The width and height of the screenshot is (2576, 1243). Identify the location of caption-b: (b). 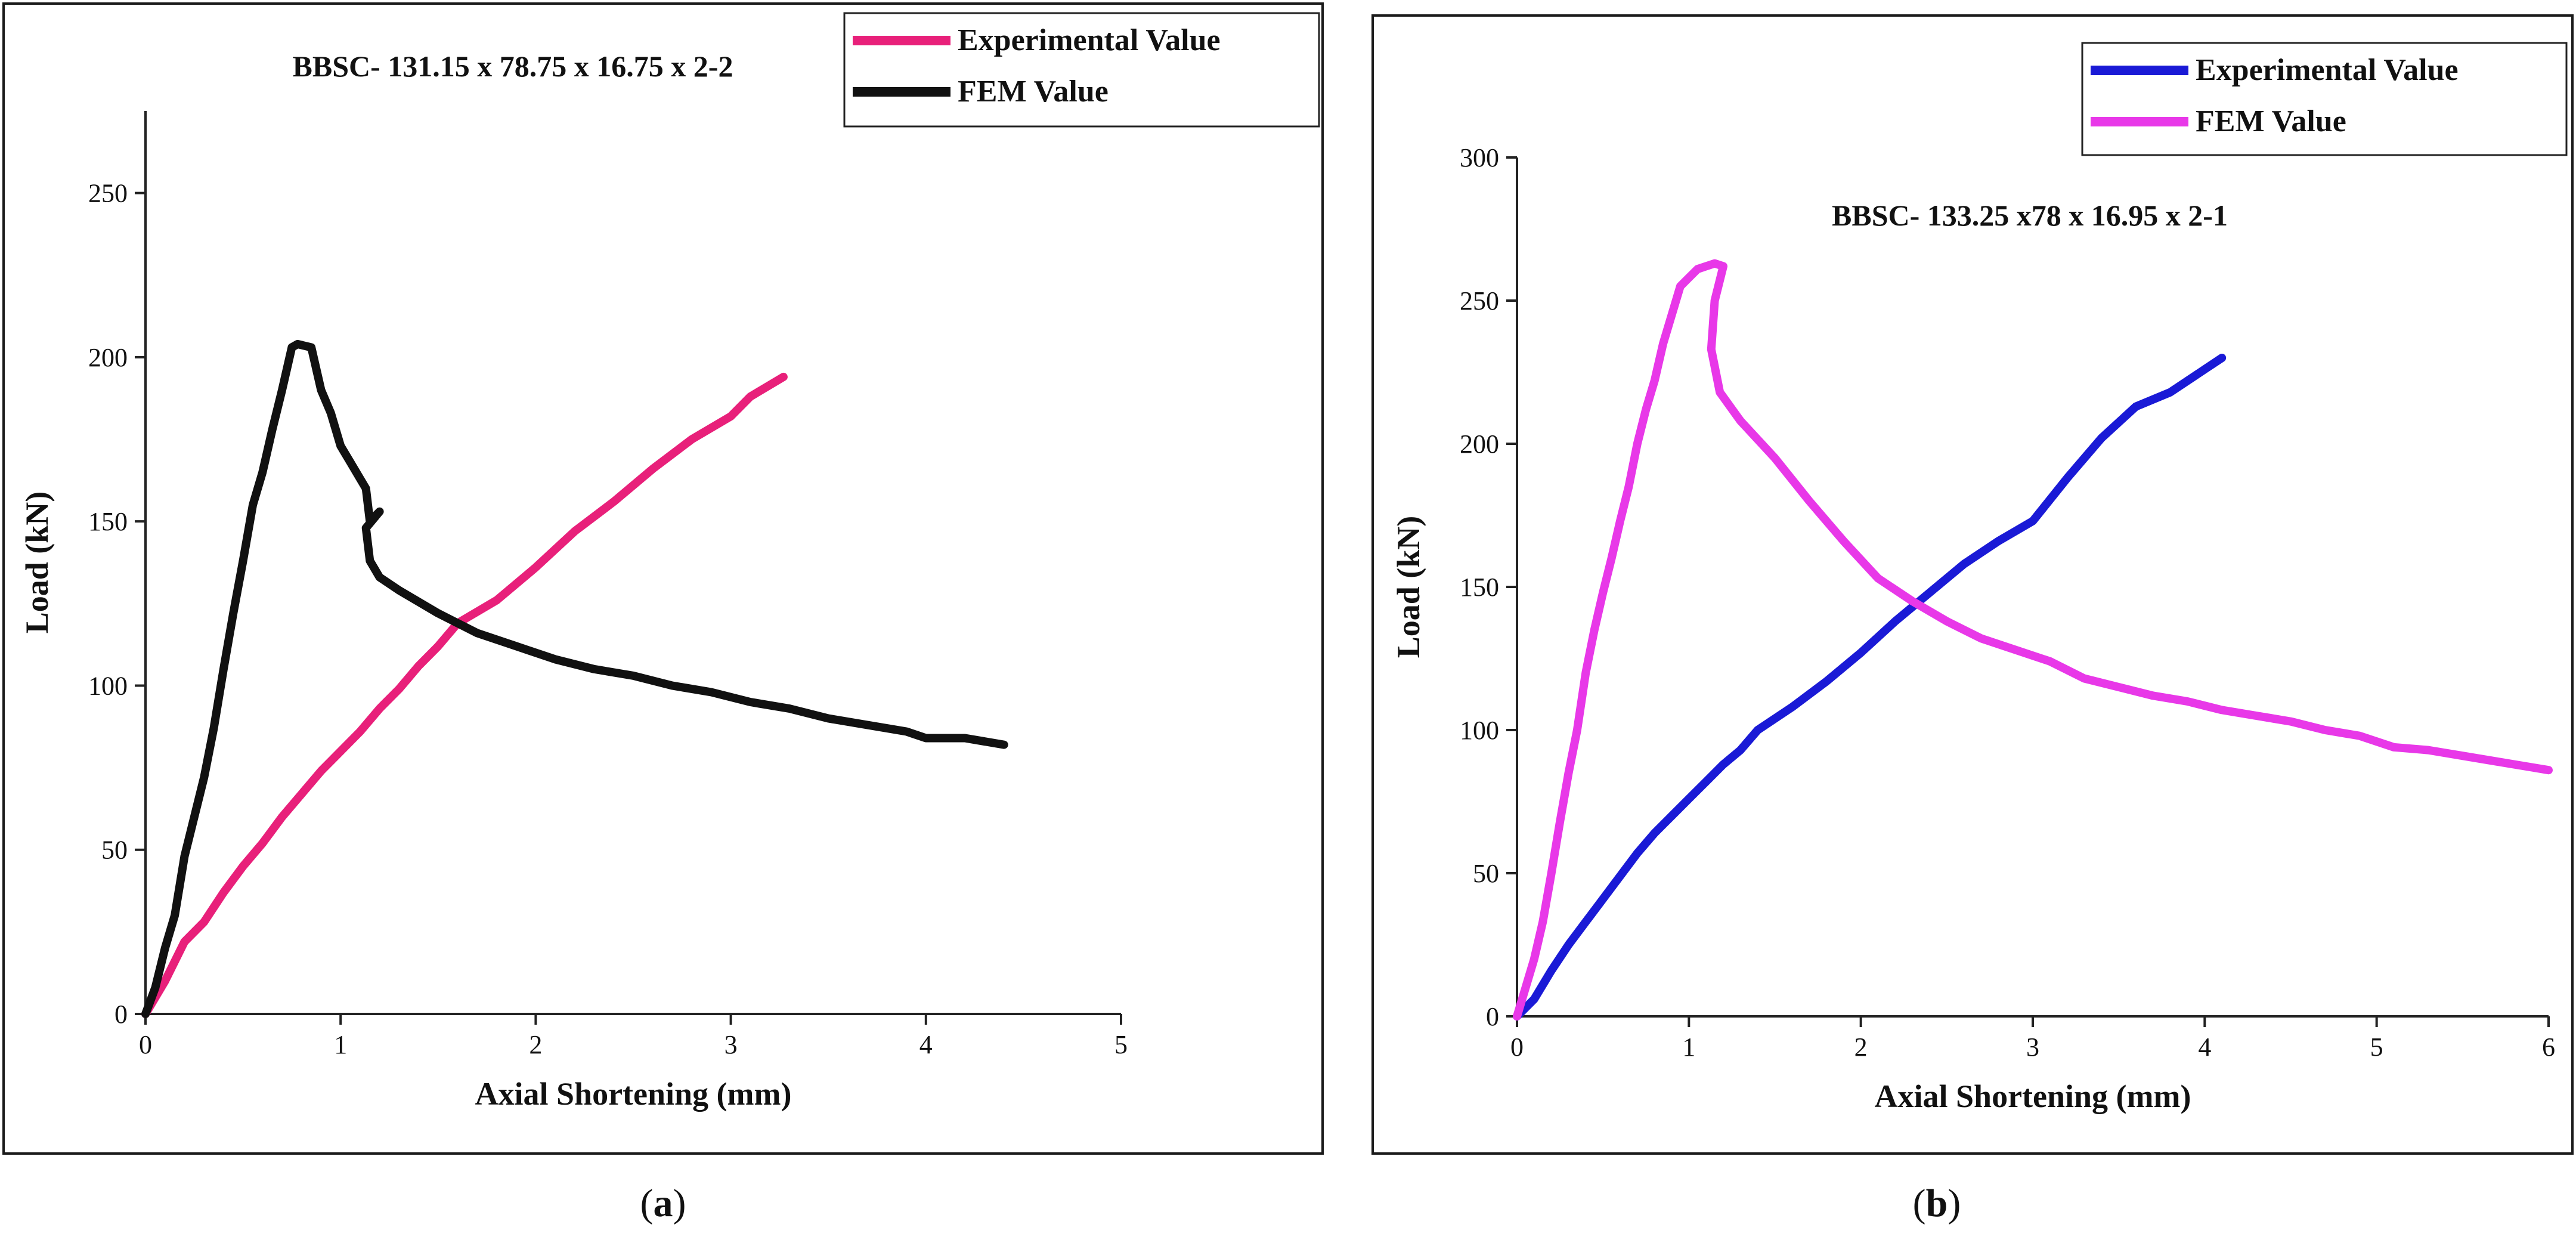
(1936, 1203).